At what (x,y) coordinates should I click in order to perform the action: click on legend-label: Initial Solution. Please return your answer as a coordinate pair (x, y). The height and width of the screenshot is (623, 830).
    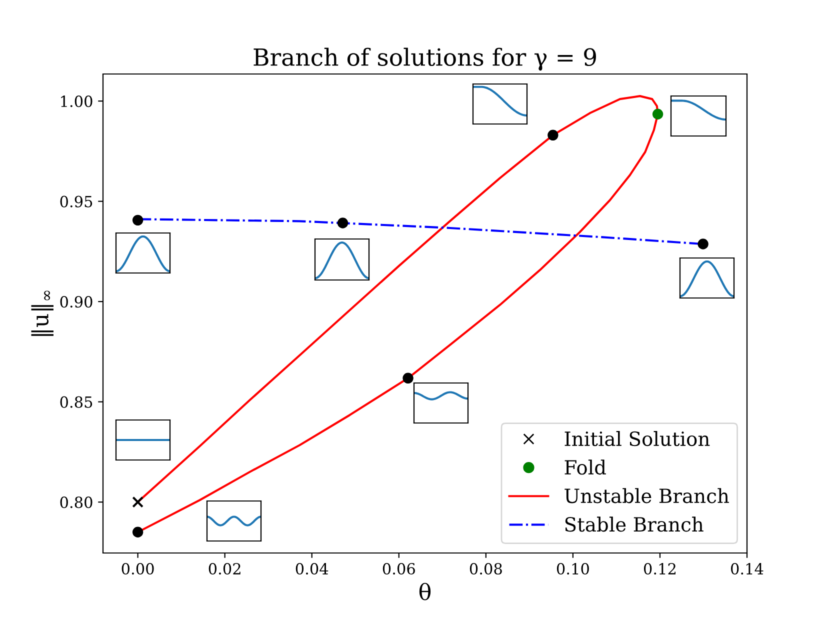
    Looking at the image, I should click on (637, 438).